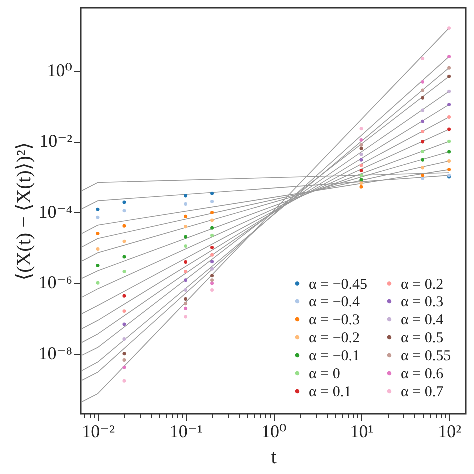 The width and height of the screenshot is (474, 474). Describe the element at coordinates (334, 338) in the screenshot. I see `legend-label: α = −0.2` at that location.